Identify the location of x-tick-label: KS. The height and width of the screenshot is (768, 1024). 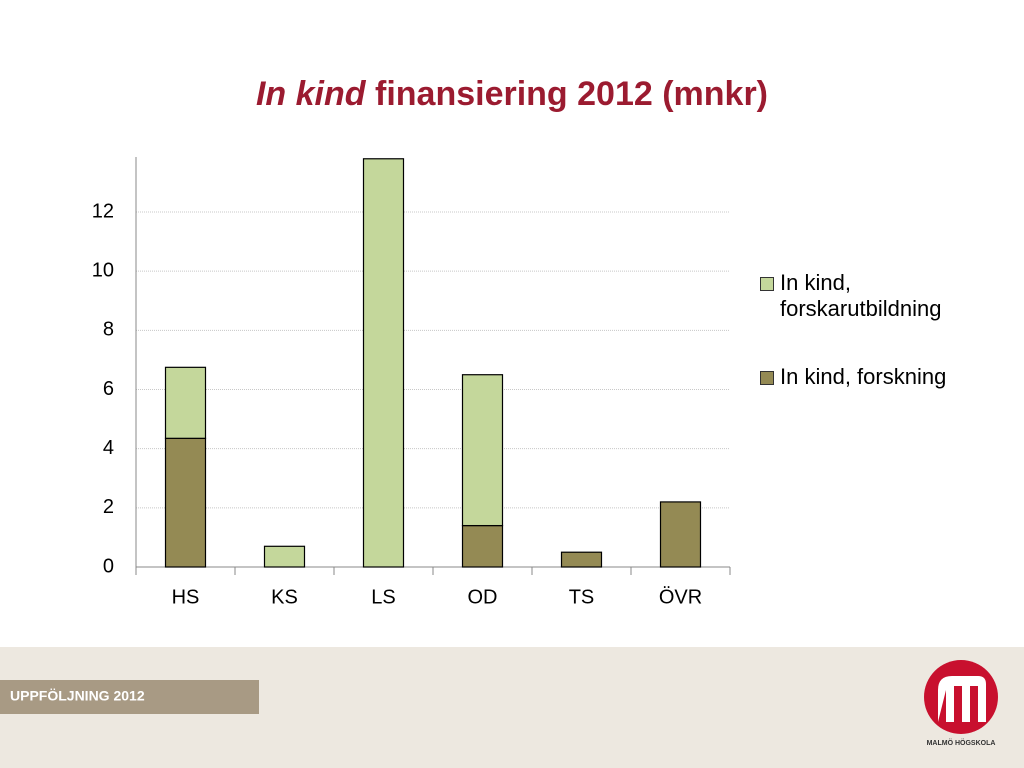
(284, 597).